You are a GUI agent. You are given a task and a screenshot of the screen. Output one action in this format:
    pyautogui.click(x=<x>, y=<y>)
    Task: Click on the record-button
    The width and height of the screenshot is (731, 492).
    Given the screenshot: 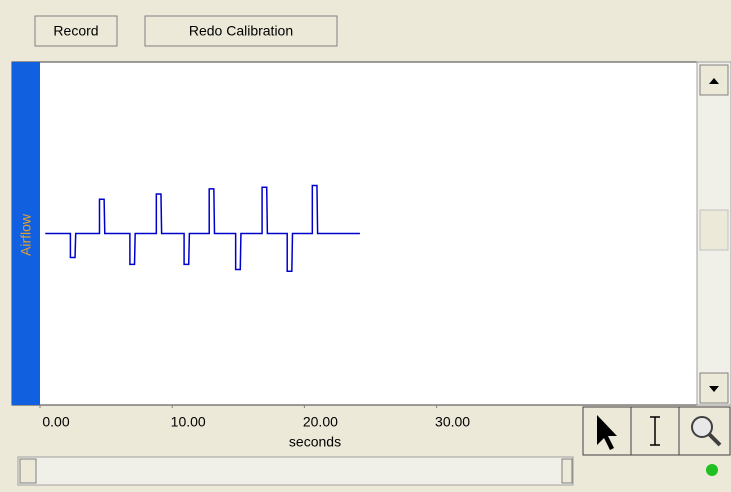 What is the action you would take?
    pyautogui.click(x=76, y=31)
    